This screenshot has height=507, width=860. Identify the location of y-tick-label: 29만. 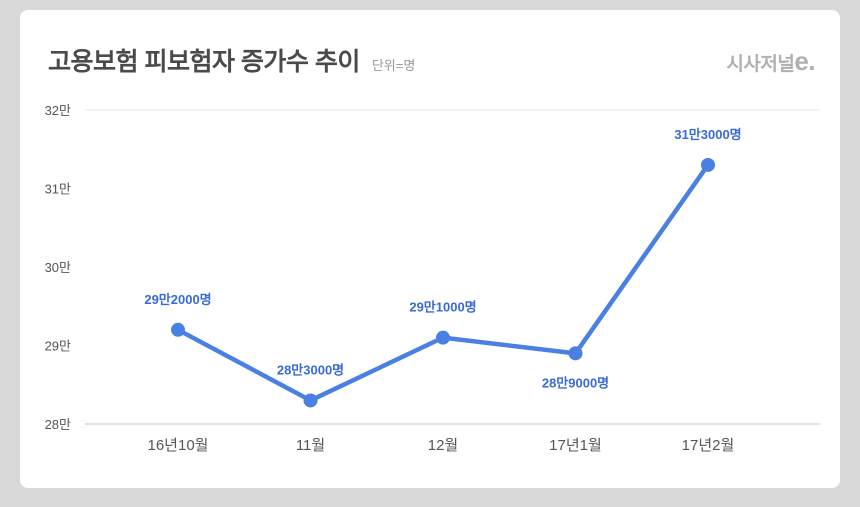
(58, 346).